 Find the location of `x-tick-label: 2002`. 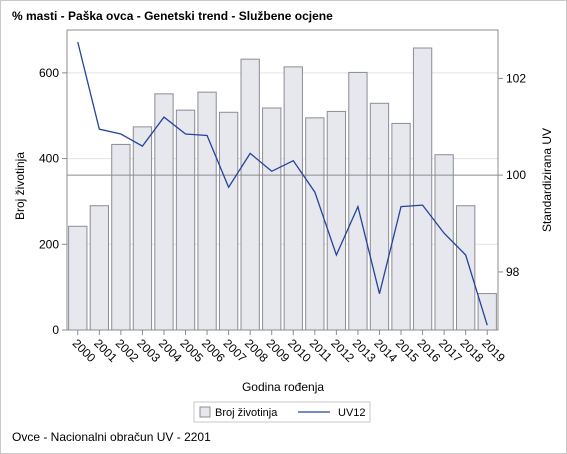

x-tick-label: 2002 is located at coordinates (127, 350).